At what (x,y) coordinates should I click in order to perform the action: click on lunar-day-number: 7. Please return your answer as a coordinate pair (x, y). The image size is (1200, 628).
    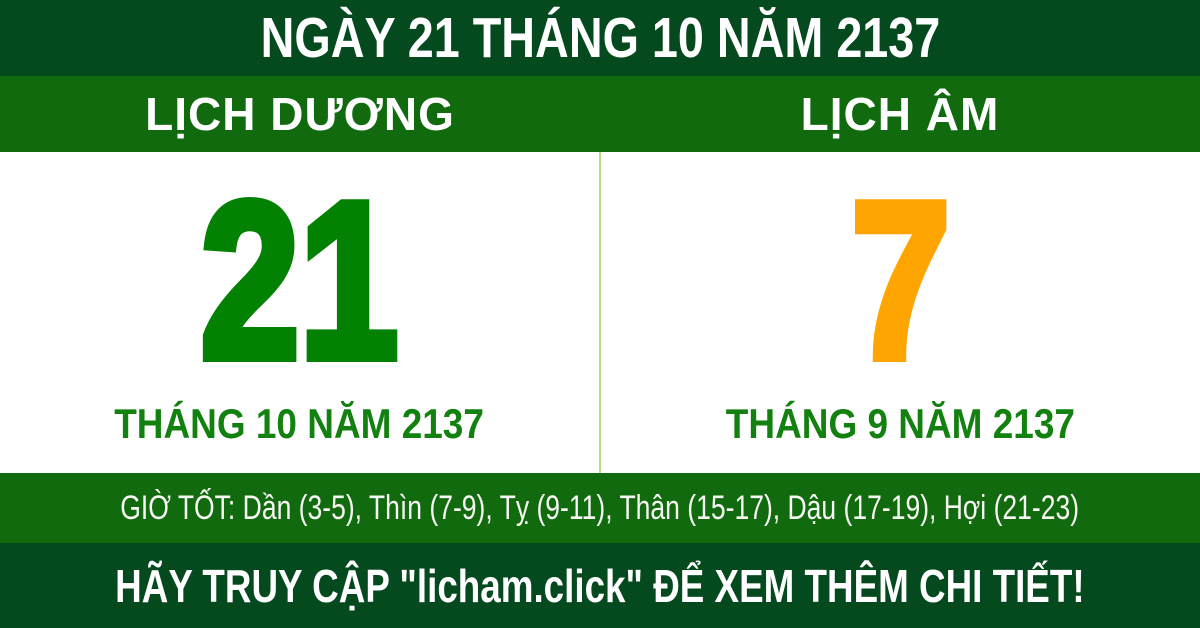
    Looking at the image, I should click on (900, 280).